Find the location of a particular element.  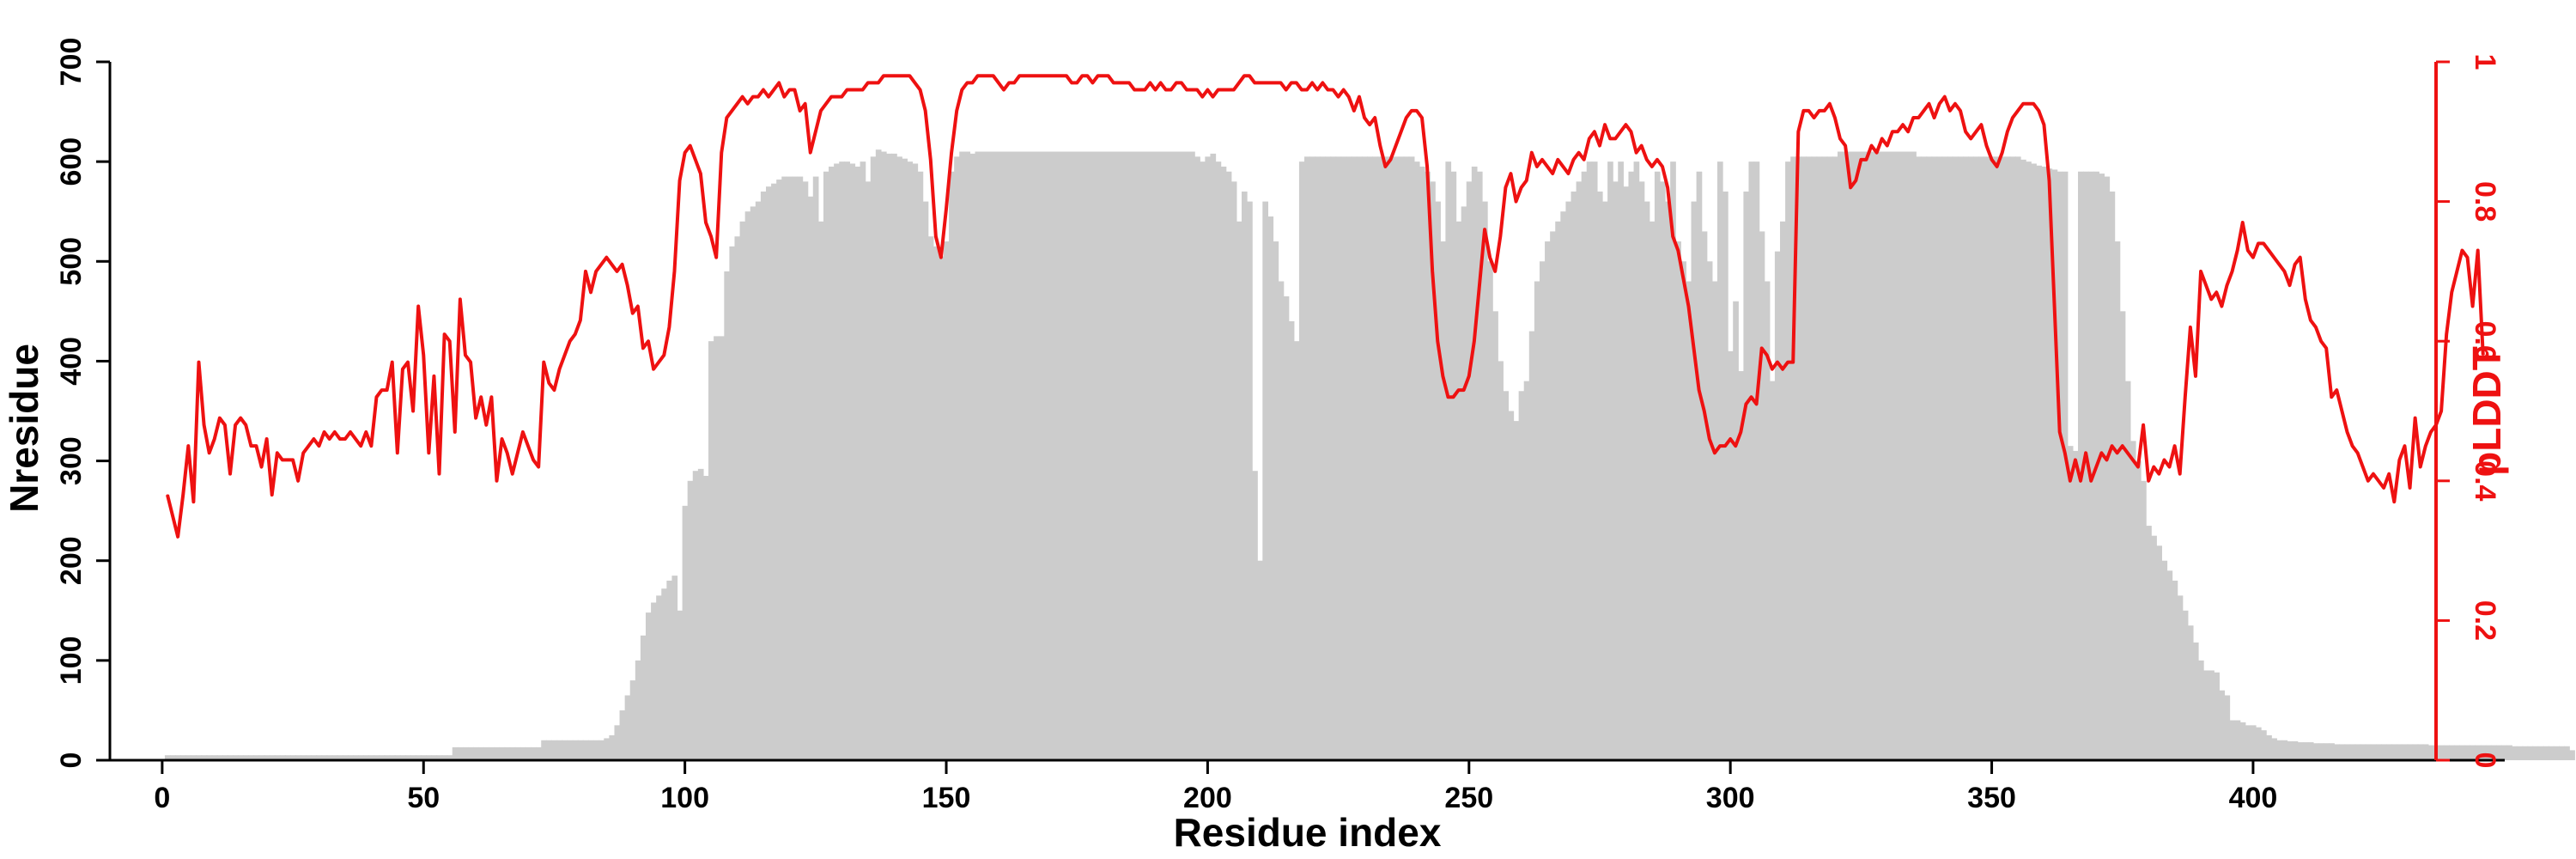

x-tick-label: 250 is located at coordinates (1469, 798).